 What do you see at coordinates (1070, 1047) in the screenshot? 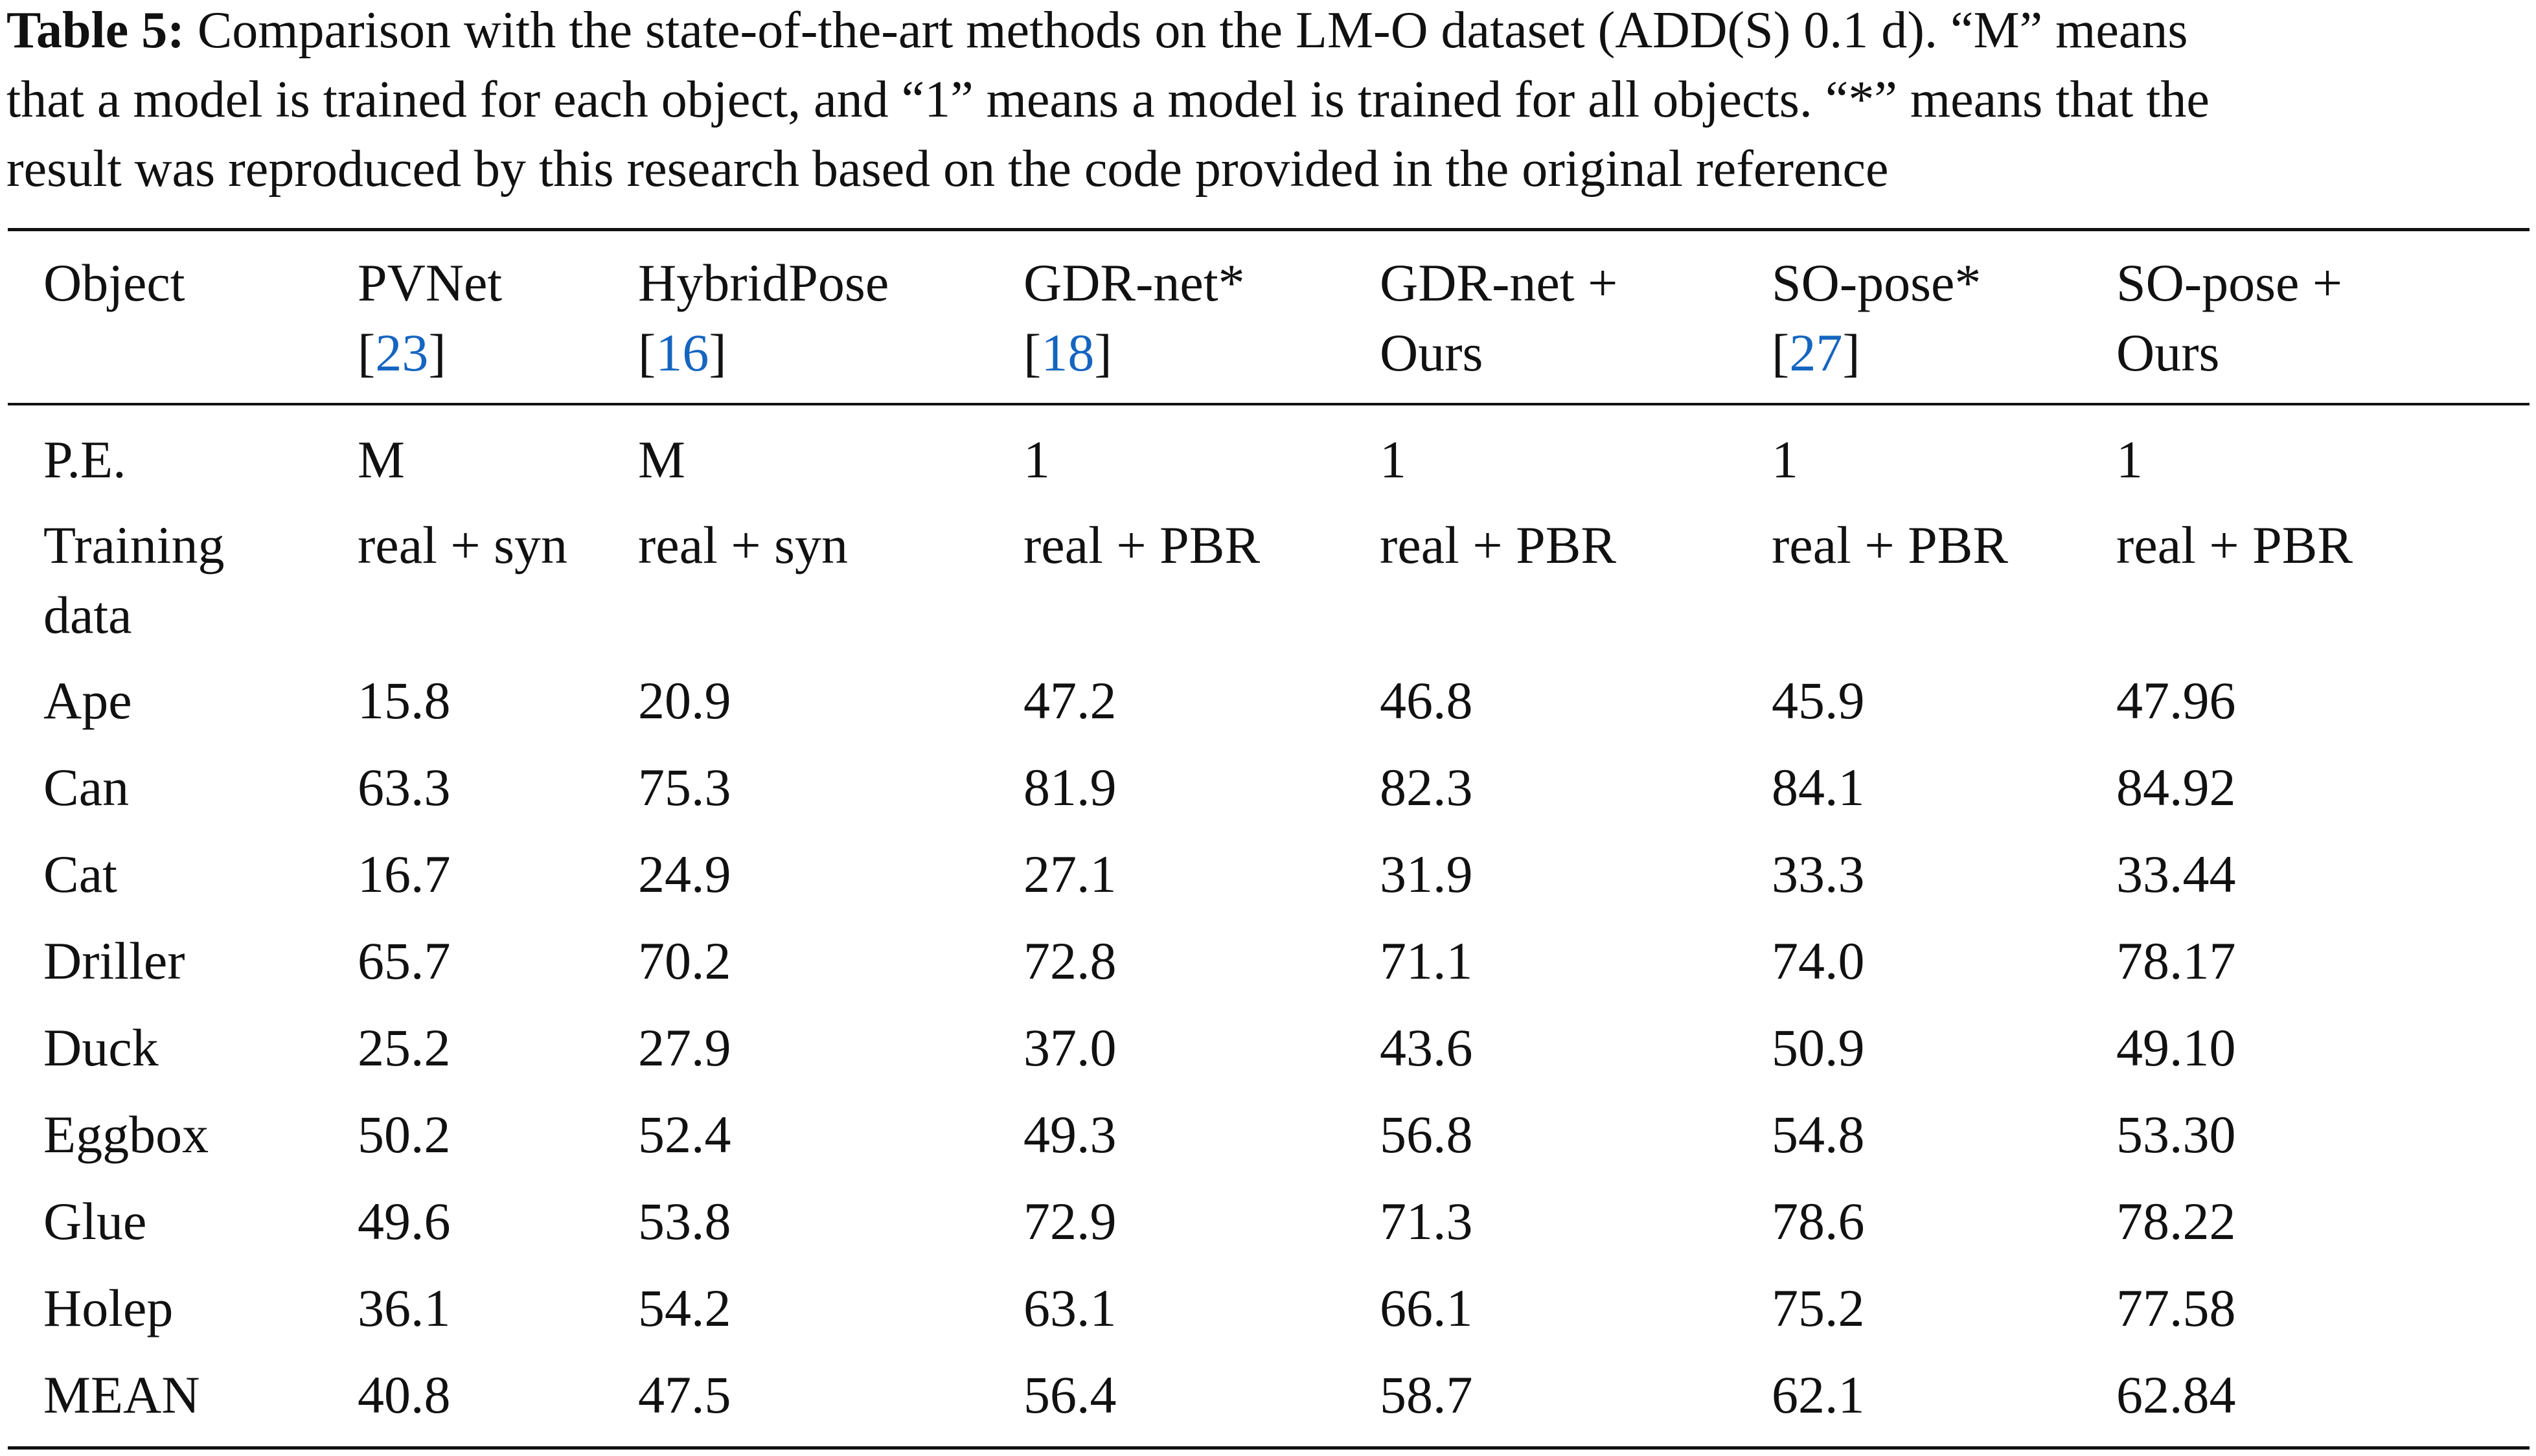
I see `table-cell: 37.0` at bounding box center [1070, 1047].